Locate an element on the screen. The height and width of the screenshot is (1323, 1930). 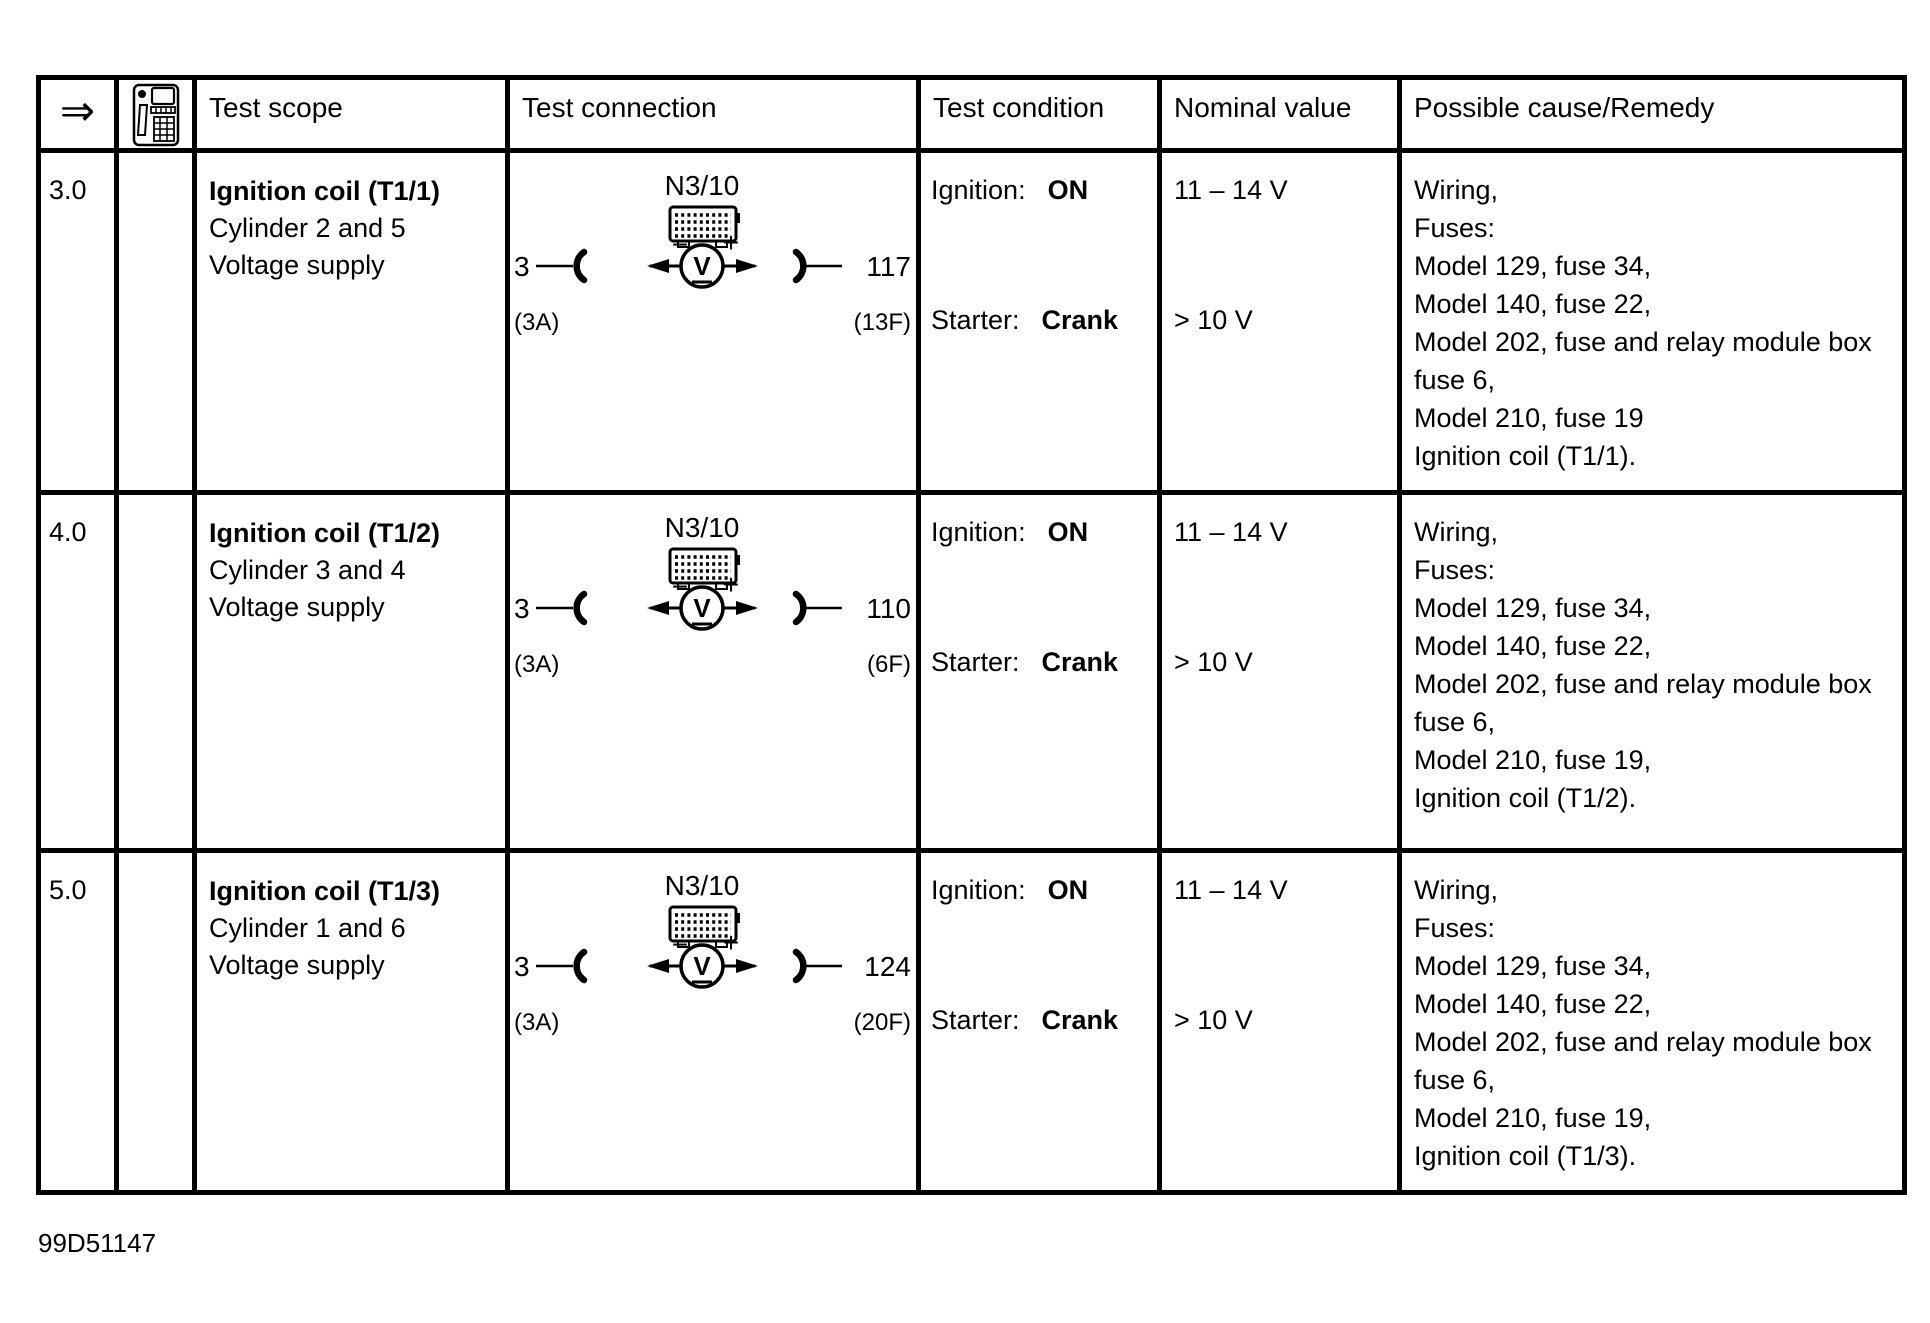
column-header-possible-cause-remedy: Possible cause/Remedy is located at coordinates (1652, 116).